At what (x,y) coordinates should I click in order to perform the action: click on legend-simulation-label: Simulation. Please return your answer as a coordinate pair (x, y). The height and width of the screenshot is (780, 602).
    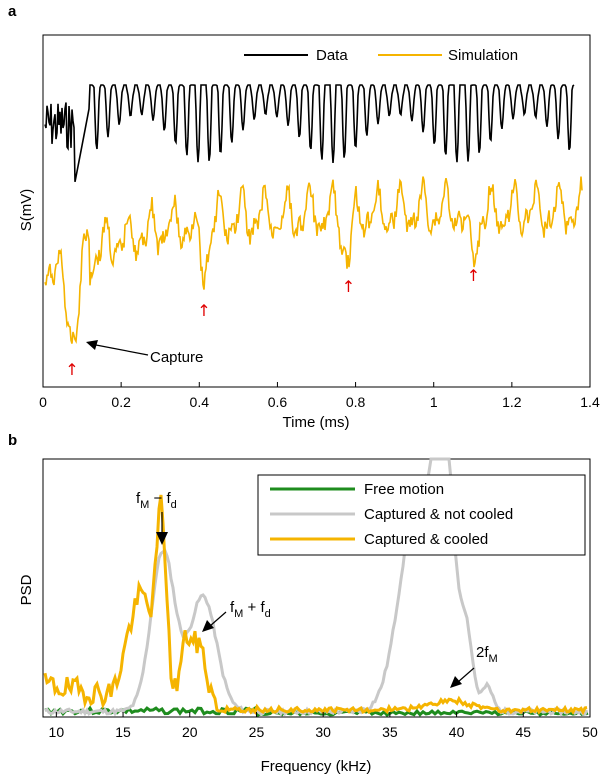
    Looking at the image, I should click on (483, 55).